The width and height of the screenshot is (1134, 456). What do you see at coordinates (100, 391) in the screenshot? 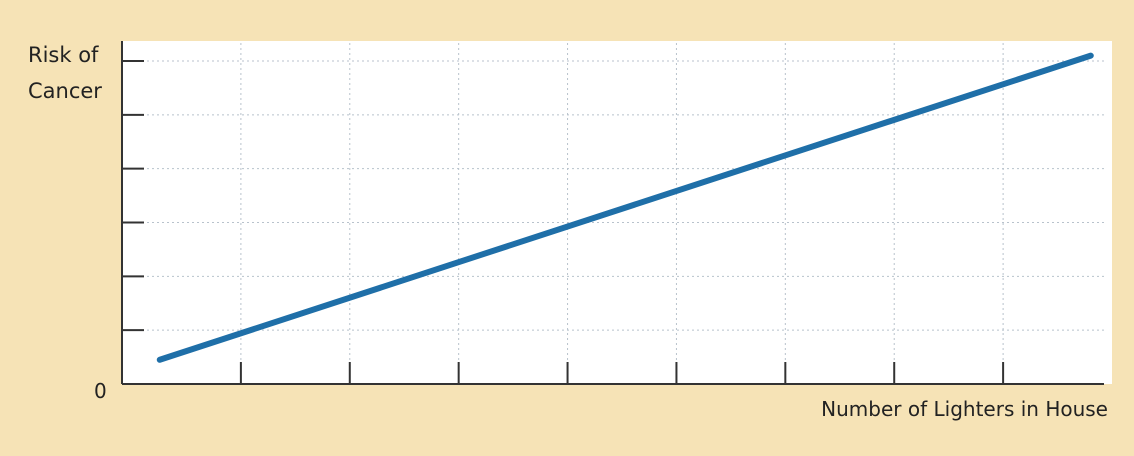
I see `origin-label: 0` at bounding box center [100, 391].